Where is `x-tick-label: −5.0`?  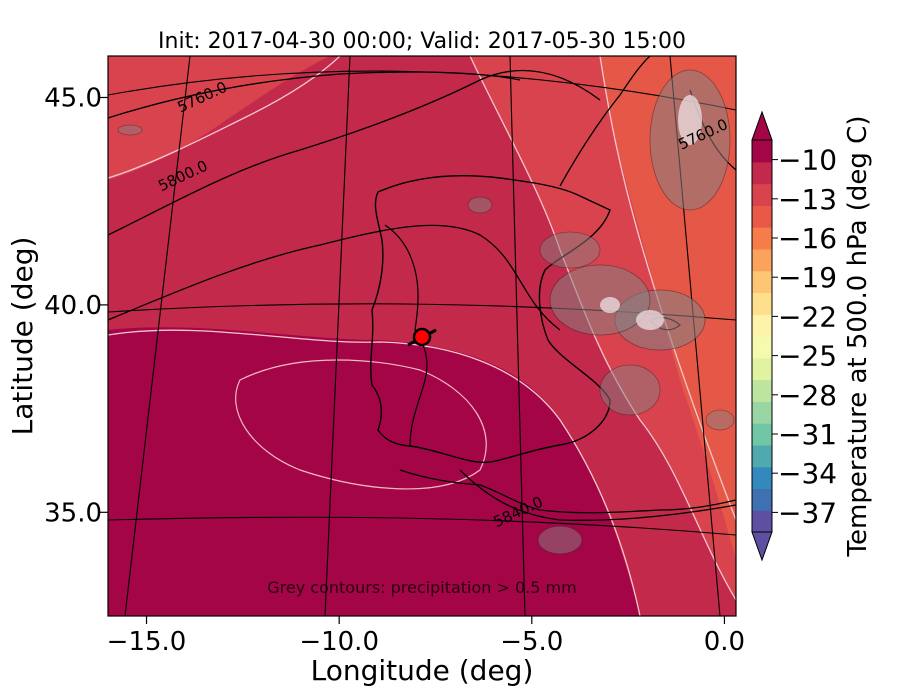 x-tick-label: −5.0 is located at coordinates (531, 642).